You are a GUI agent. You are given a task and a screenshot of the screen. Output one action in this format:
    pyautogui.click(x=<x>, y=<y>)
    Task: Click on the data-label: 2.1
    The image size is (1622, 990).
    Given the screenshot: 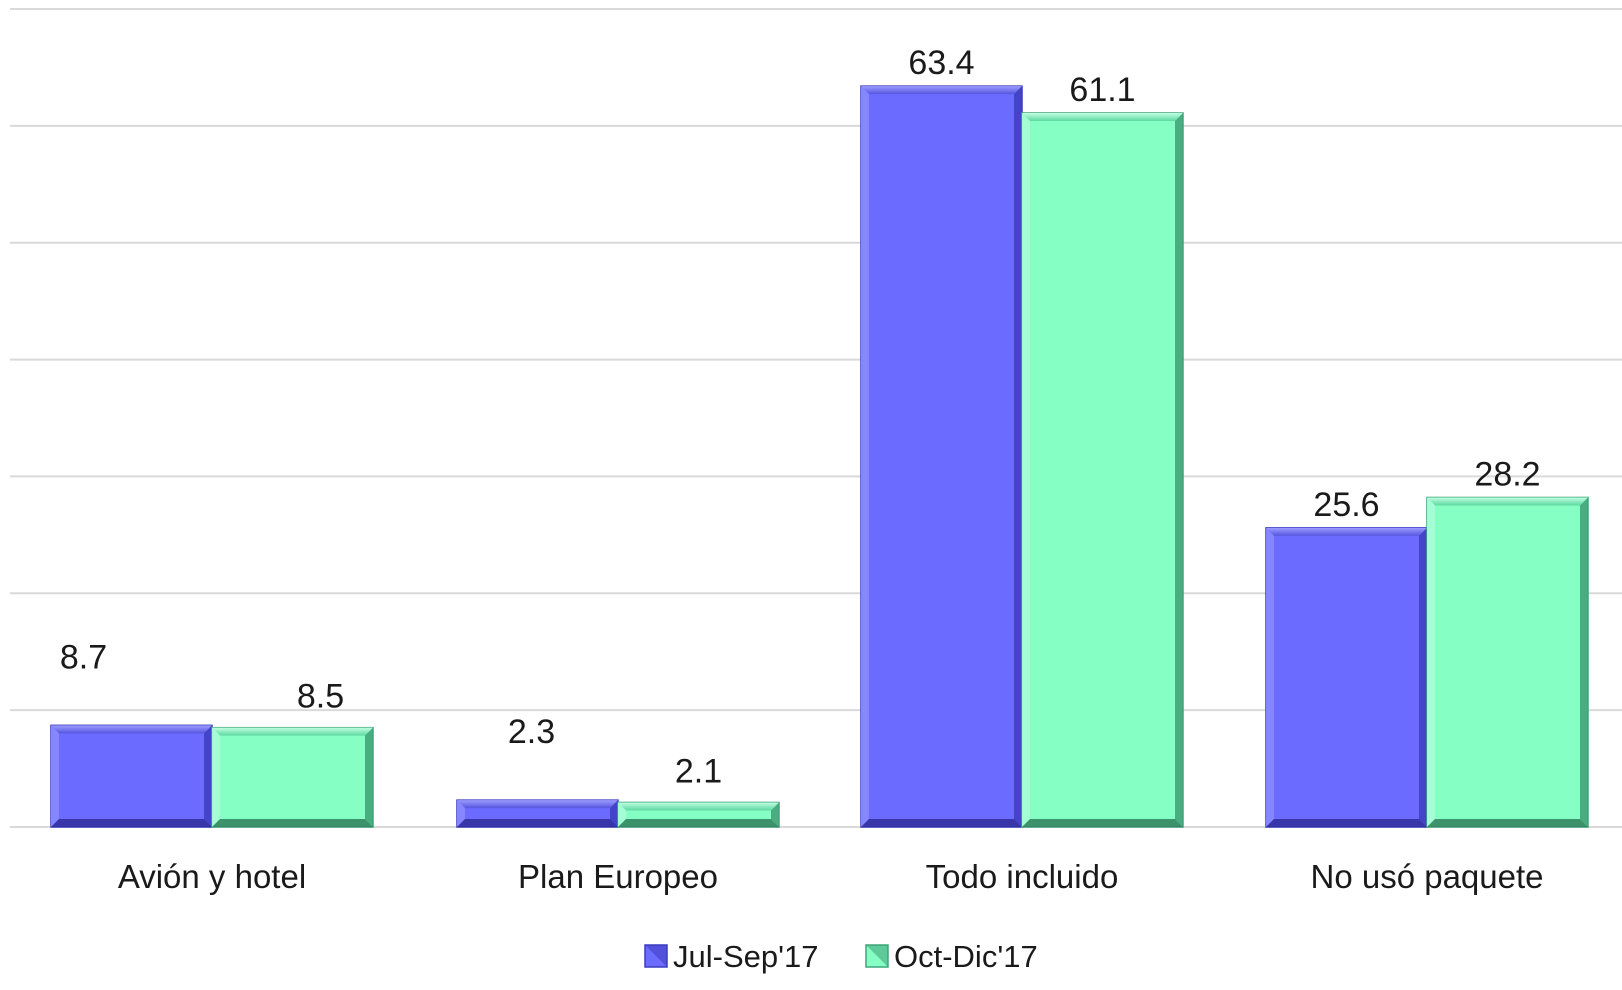 What is the action you would take?
    pyautogui.click(x=698, y=771)
    